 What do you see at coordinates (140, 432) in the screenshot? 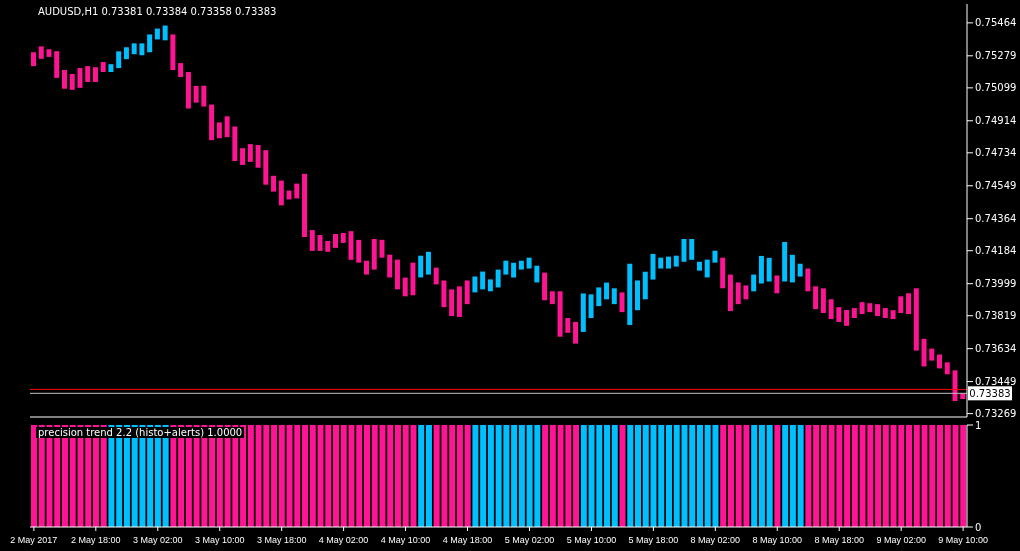
I see `chart-title: precision trend 2.2 (histo+alerts) 1.0000` at bounding box center [140, 432].